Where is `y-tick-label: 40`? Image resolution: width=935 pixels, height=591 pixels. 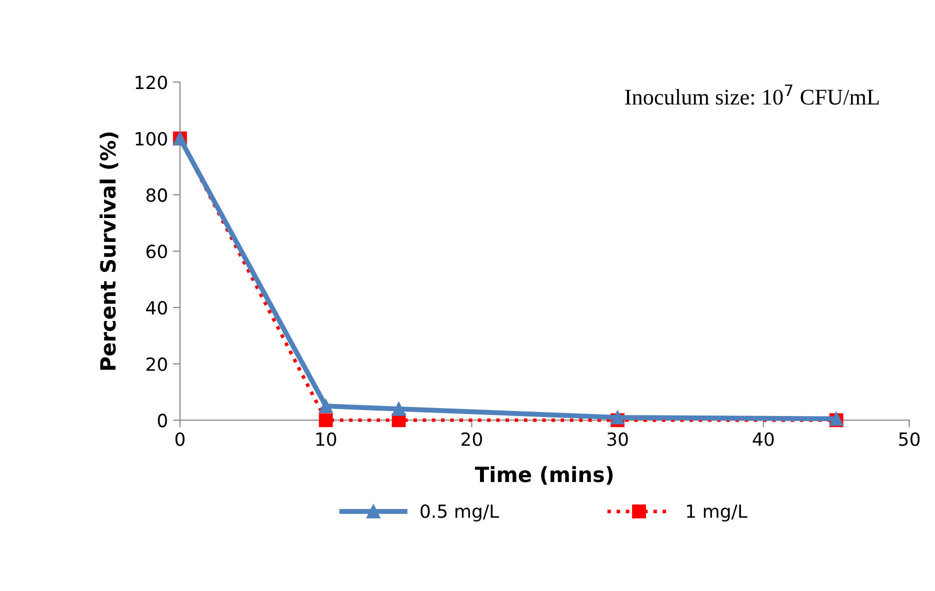
y-tick-label: 40 is located at coordinates (156, 307).